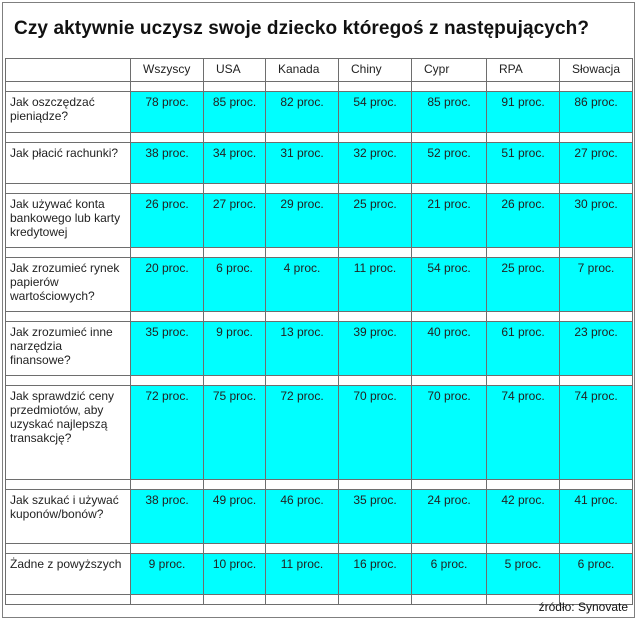  Describe the element at coordinates (596, 112) in the screenshot. I see `value-cell: 86 proc.` at that location.